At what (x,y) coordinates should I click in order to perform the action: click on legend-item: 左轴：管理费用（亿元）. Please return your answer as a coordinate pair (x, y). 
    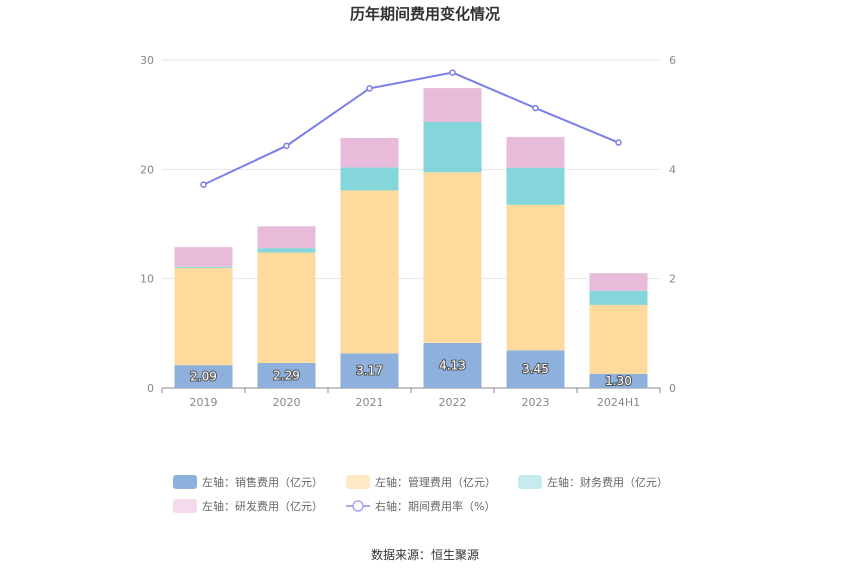
    Looking at the image, I should click on (421, 482).